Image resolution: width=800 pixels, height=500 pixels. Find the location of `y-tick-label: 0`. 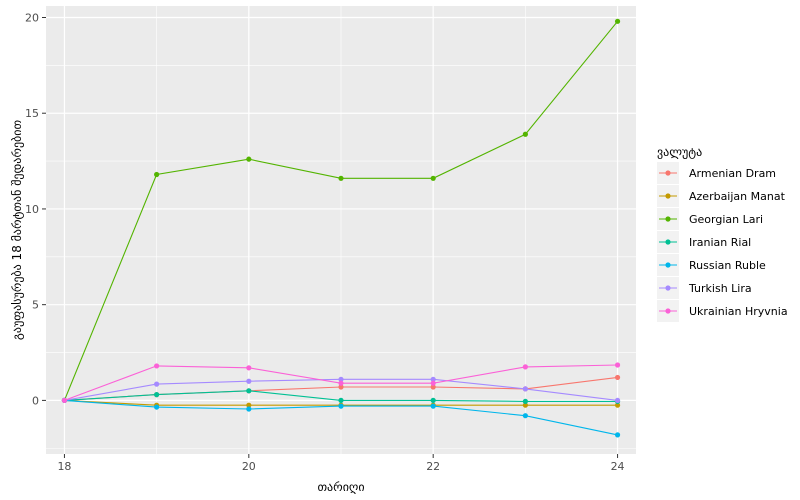

y-tick-label: 0 is located at coordinates (35, 400).